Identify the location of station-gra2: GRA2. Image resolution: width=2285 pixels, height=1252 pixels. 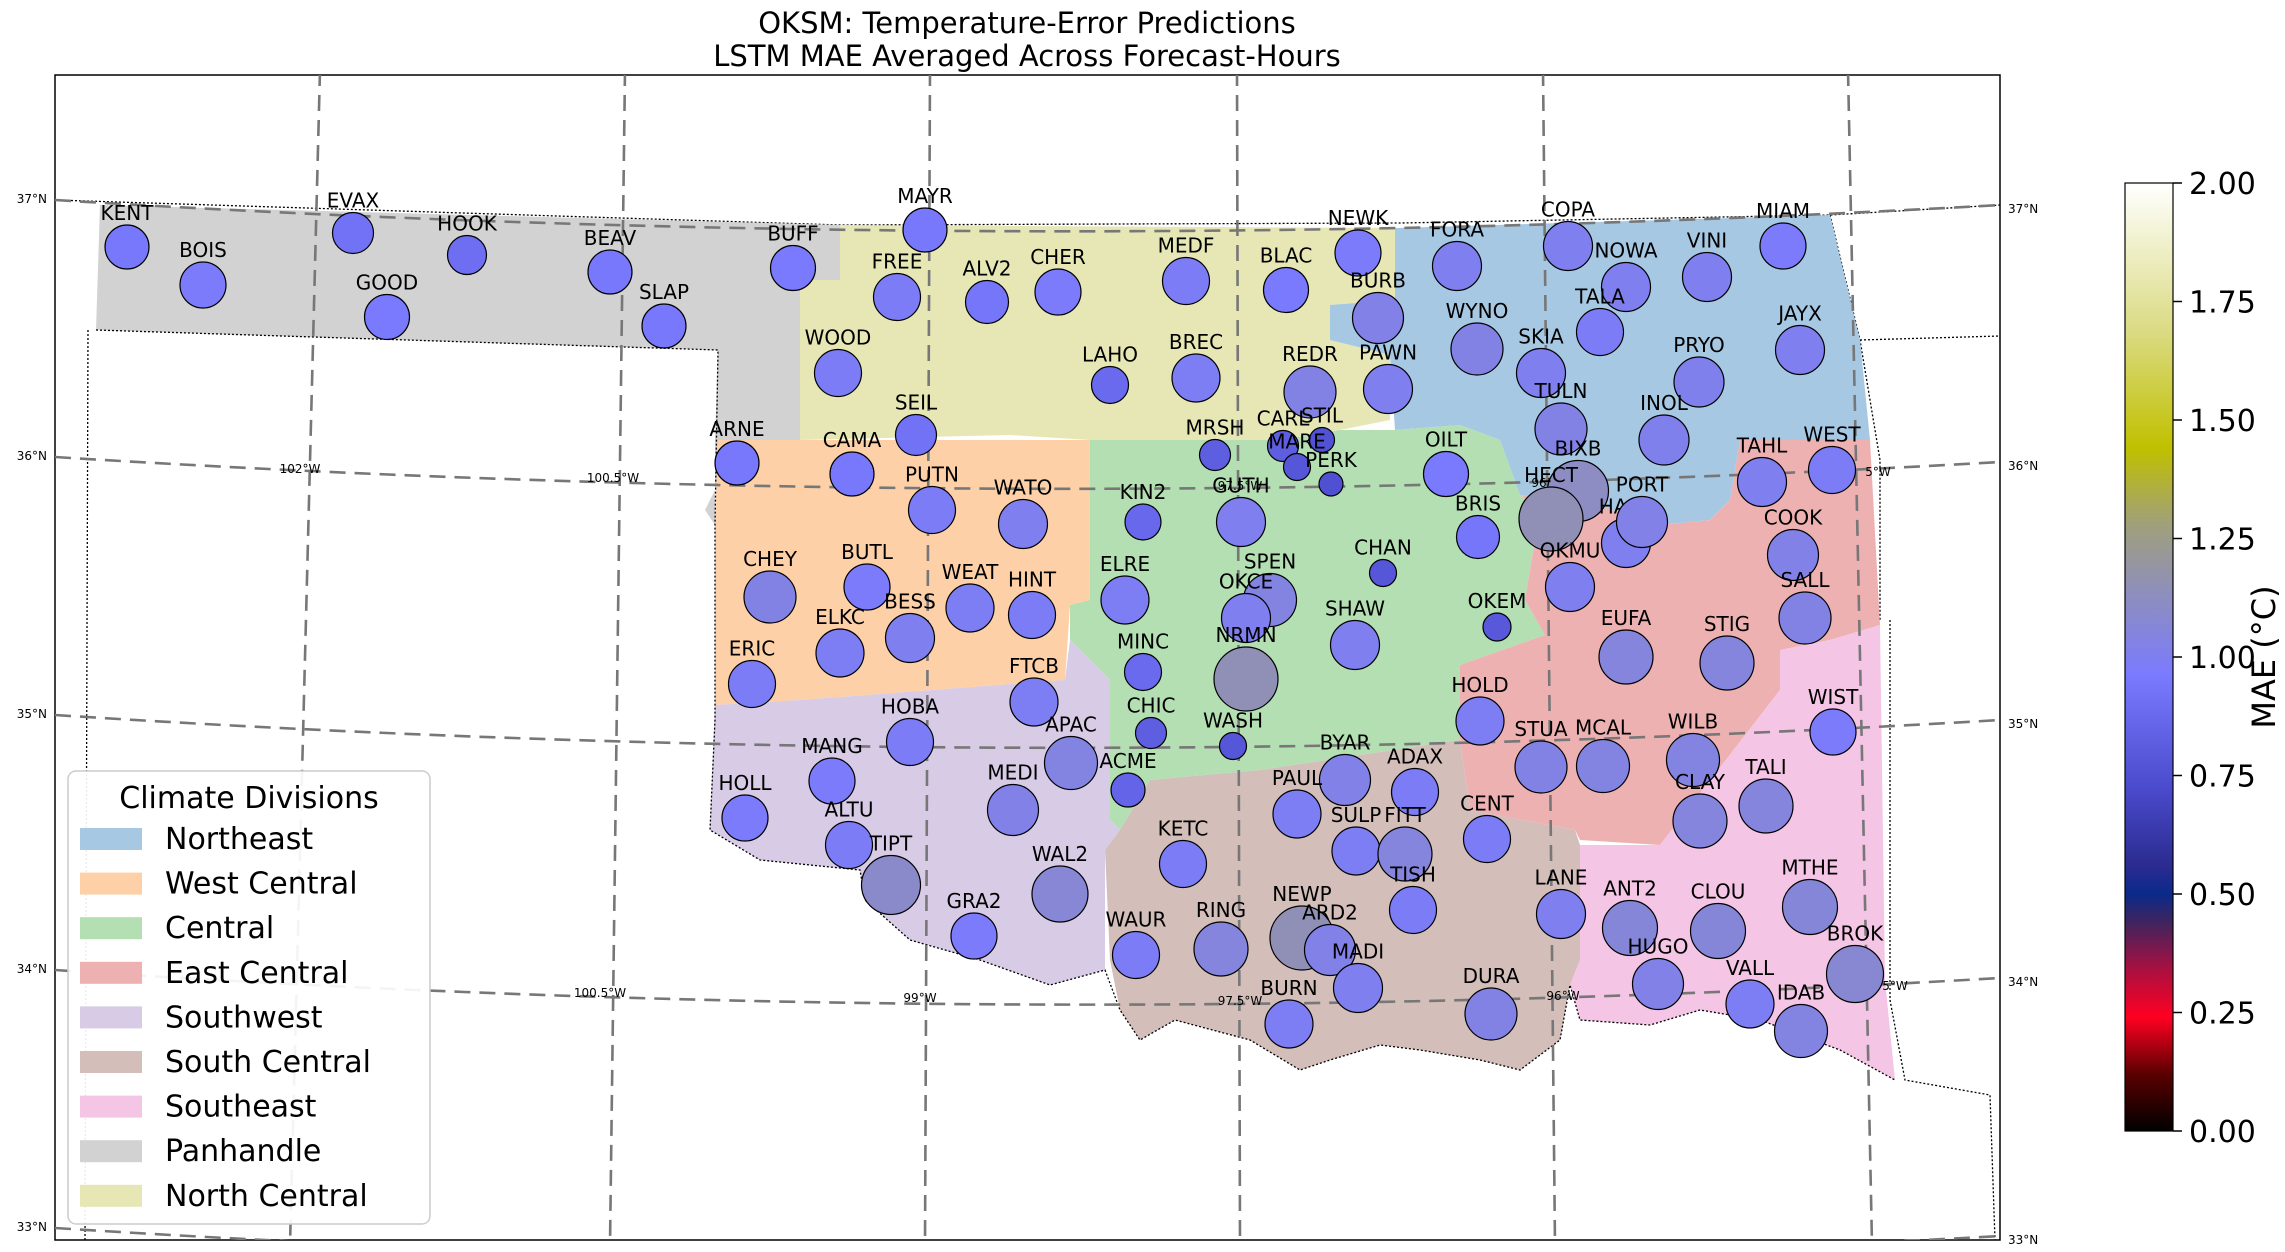
(974, 924).